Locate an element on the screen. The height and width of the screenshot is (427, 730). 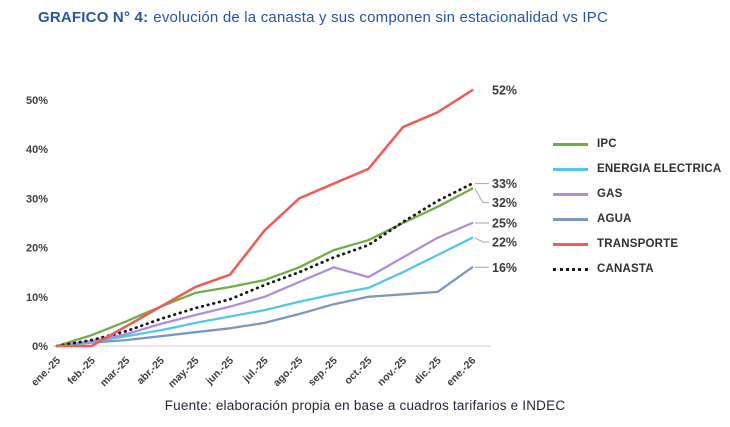
legend-label: TRANSPORTE is located at coordinates (638, 244).